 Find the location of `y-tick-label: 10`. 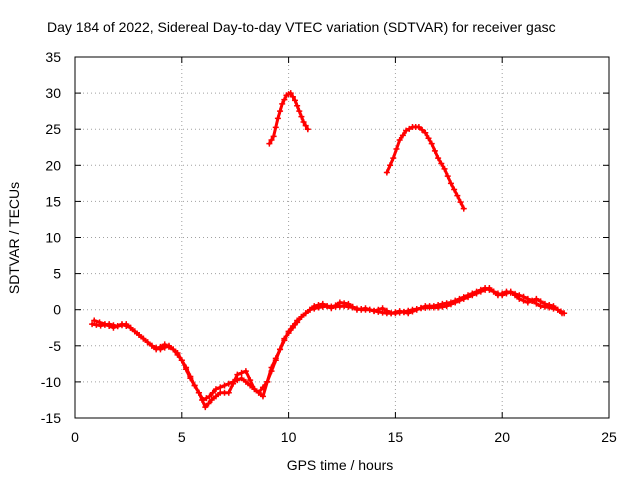

y-tick-label: 10 is located at coordinates (53, 238).